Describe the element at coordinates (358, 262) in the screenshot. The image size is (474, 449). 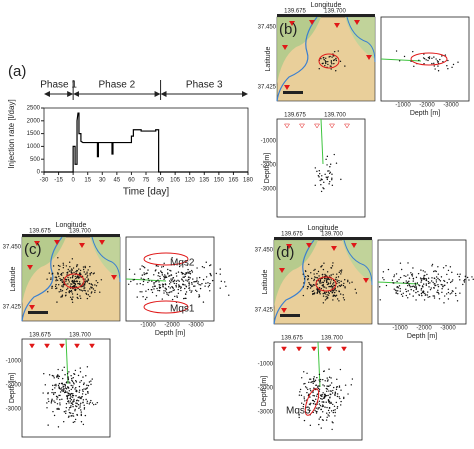
I see `river` at that location.